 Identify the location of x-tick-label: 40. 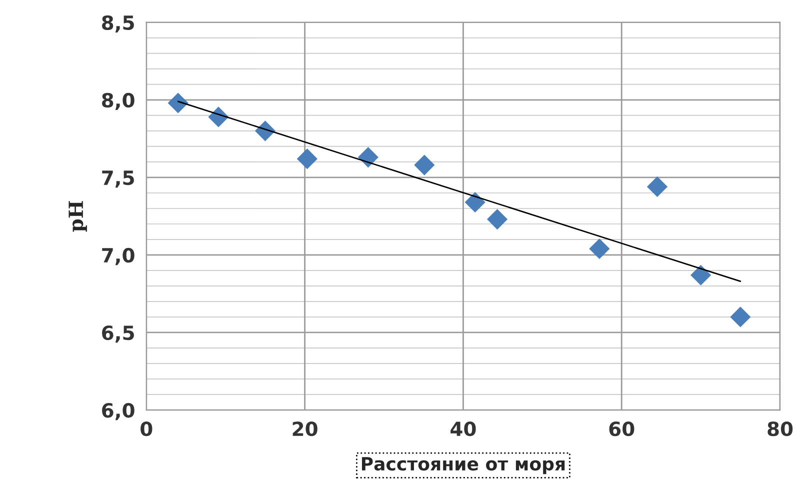
(463, 428).